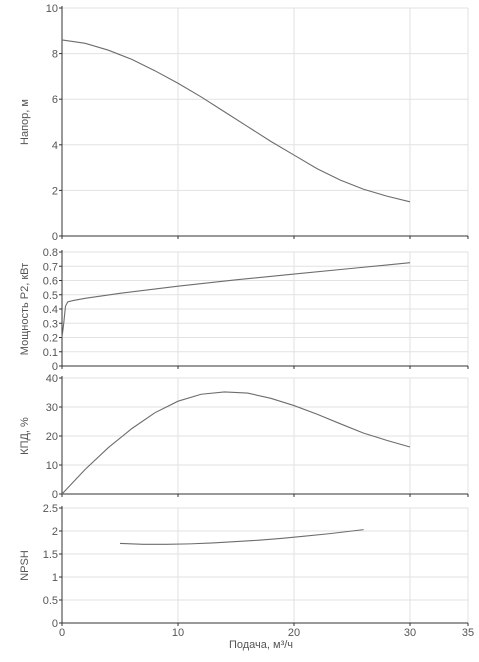 The height and width of the screenshot is (662, 479). I want to click on y-tick-label: 4, so click(55, 146).